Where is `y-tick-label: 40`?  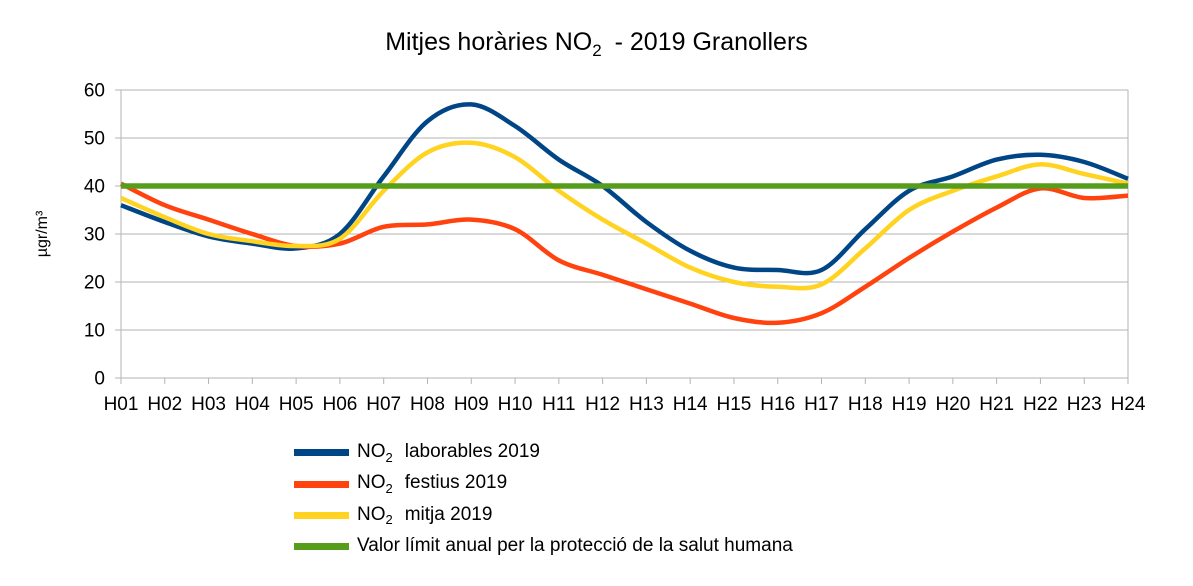 y-tick-label: 40 is located at coordinates (94, 187).